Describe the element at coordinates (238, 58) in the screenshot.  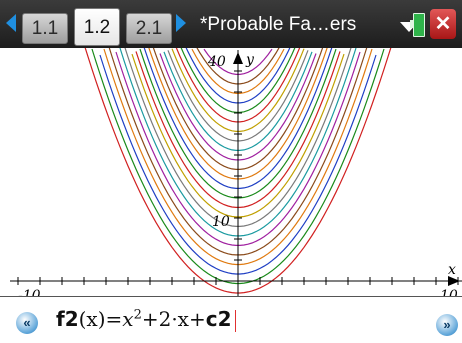
I see `y-axis-arrow-icon` at that location.